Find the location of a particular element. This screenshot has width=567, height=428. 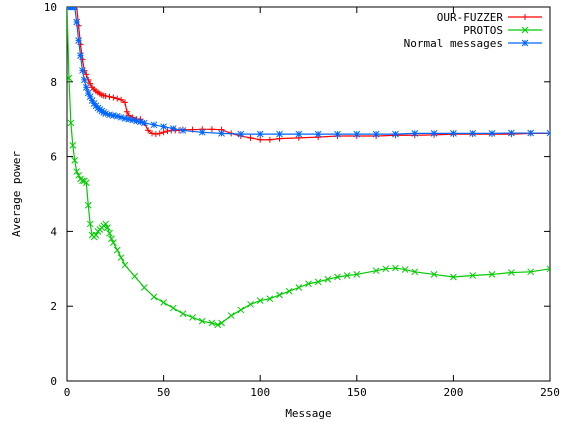

legend-entry: Normal messages is located at coordinates (473, 43).